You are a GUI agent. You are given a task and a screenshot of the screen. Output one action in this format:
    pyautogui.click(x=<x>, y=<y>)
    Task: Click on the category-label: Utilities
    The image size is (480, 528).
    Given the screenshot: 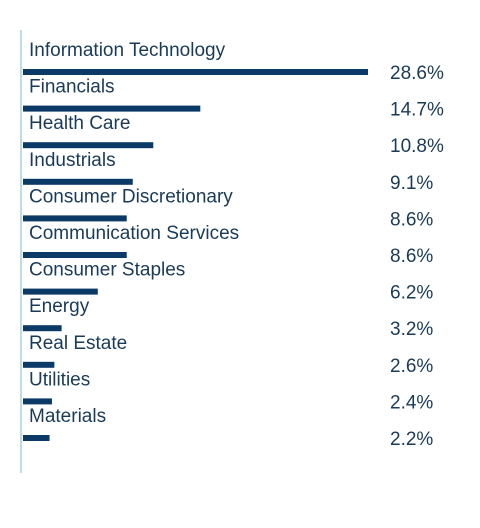 What is the action you would take?
    pyautogui.click(x=59, y=379)
    